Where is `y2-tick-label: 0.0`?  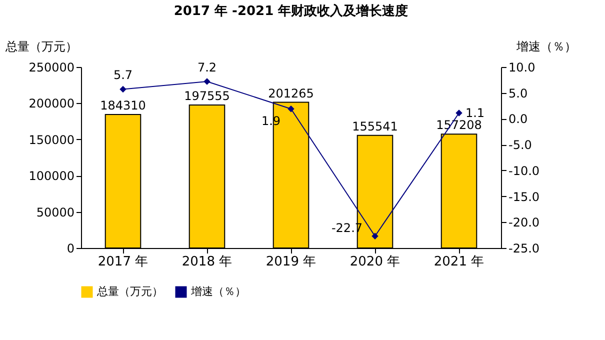 y2-tick-label: 0.0 is located at coordinates (518, 119).